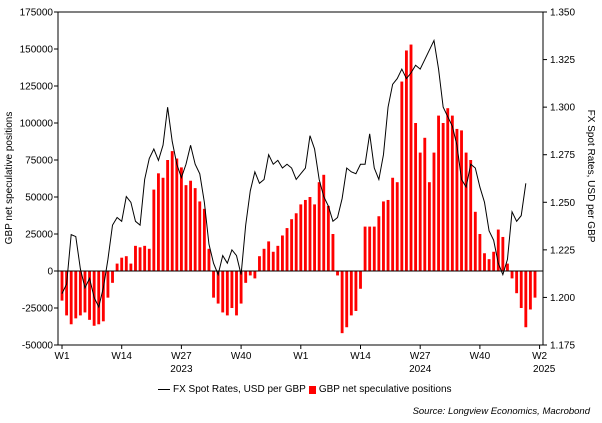 The height and width of the screenshot is (423, 602). What do you see at coordinates (300, 356) in the screenshot?
I see `x-tick-label: W1` at bounding box center [300, 356].